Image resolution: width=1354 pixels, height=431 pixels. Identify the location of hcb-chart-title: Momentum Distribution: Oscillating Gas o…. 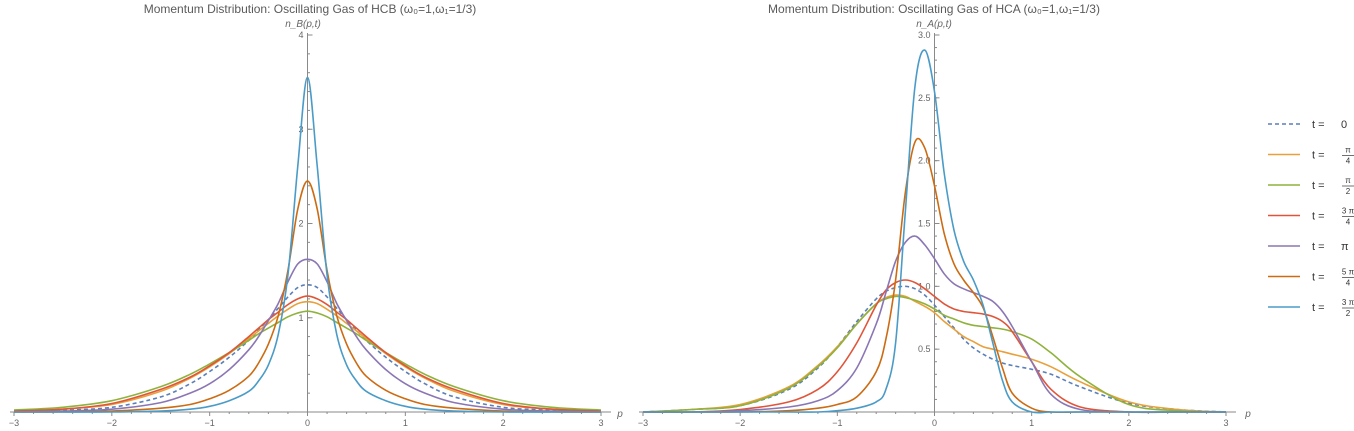
(310, 9).